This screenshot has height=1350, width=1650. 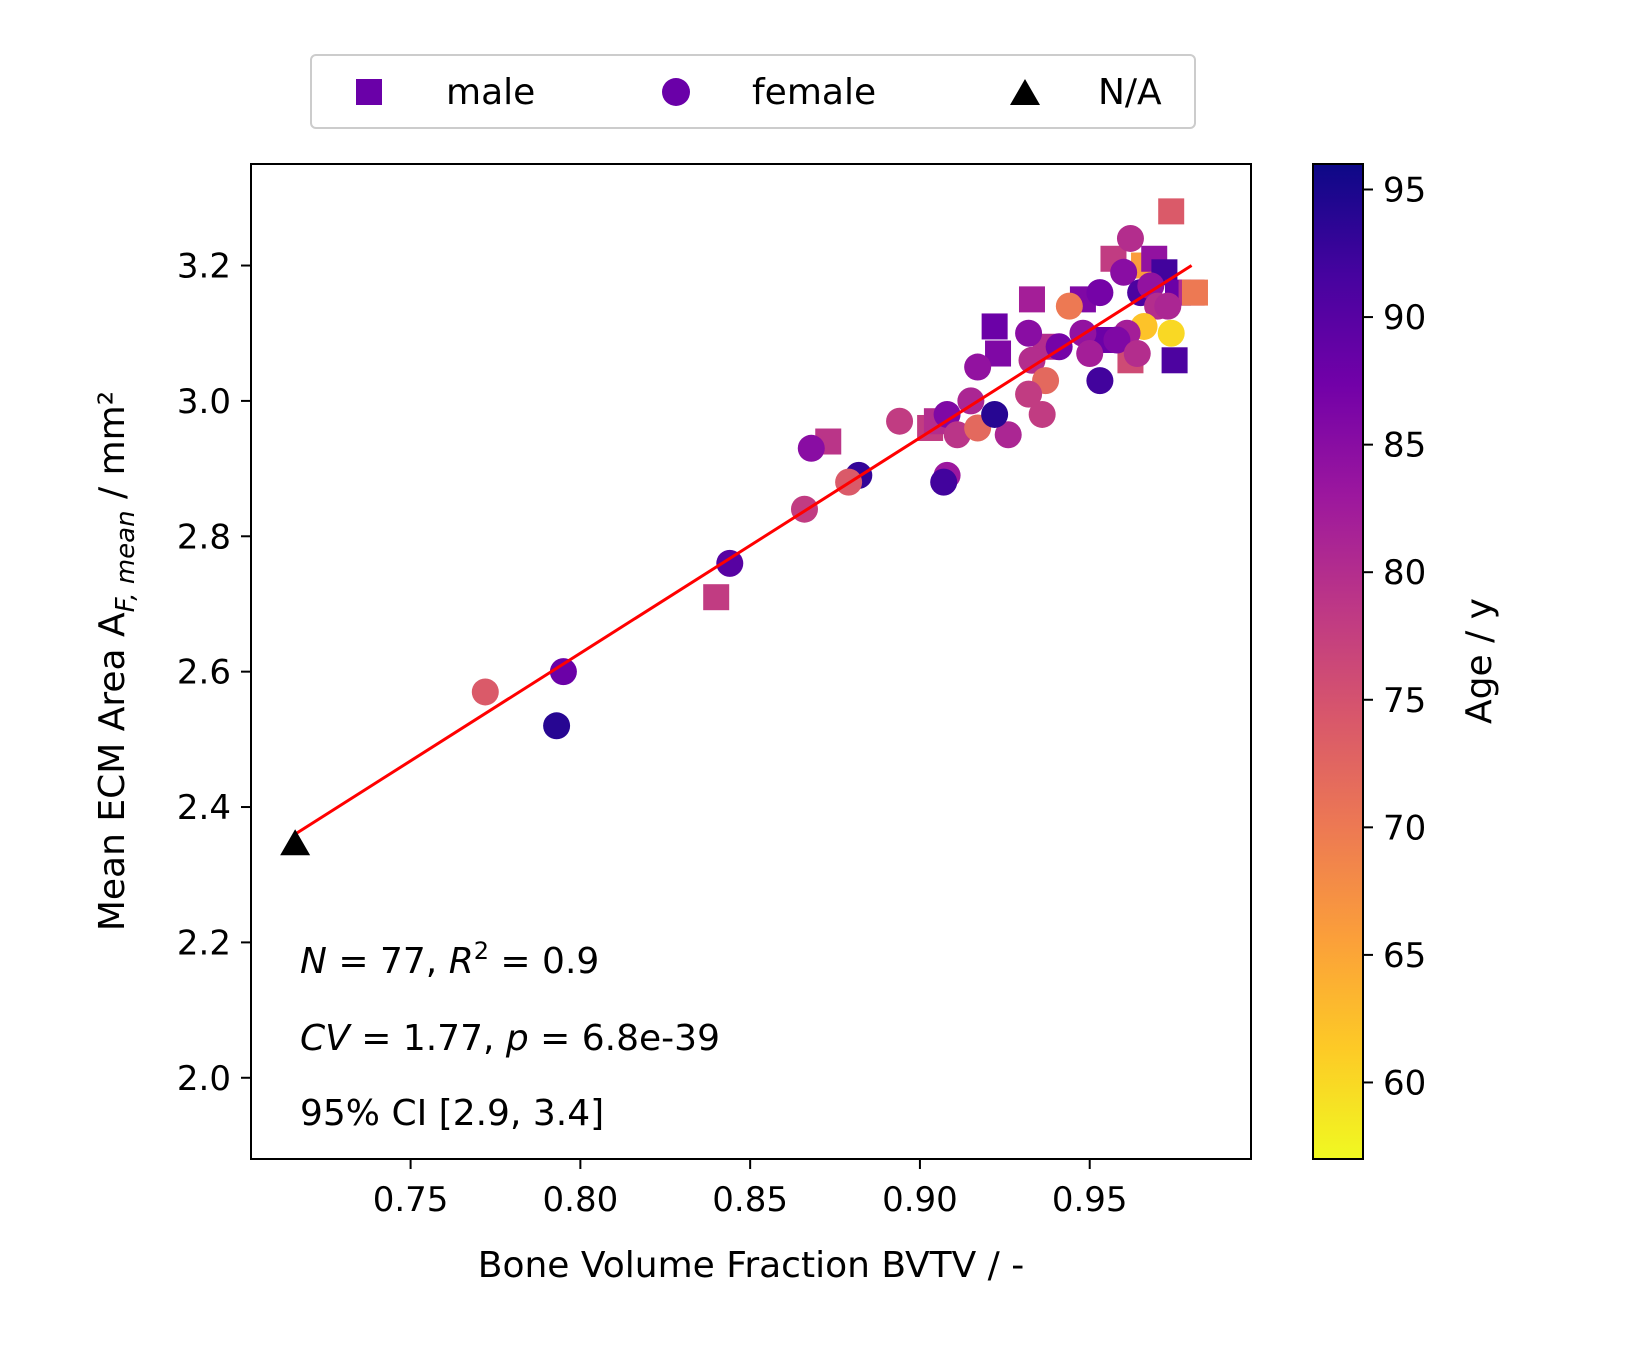 I want to click on colorbar-tick-label: 80, so click(x=1404, y=573).